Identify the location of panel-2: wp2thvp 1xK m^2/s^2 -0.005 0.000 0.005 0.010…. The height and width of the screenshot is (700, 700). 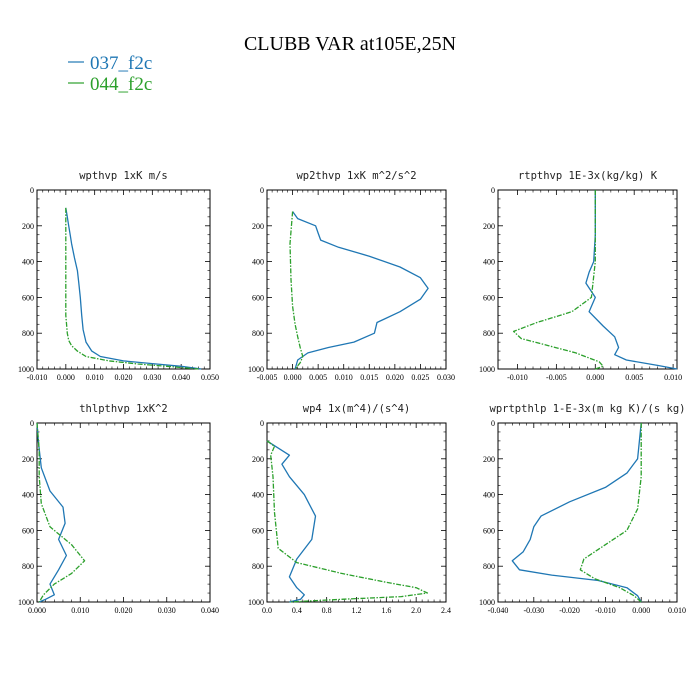
(351, 276).